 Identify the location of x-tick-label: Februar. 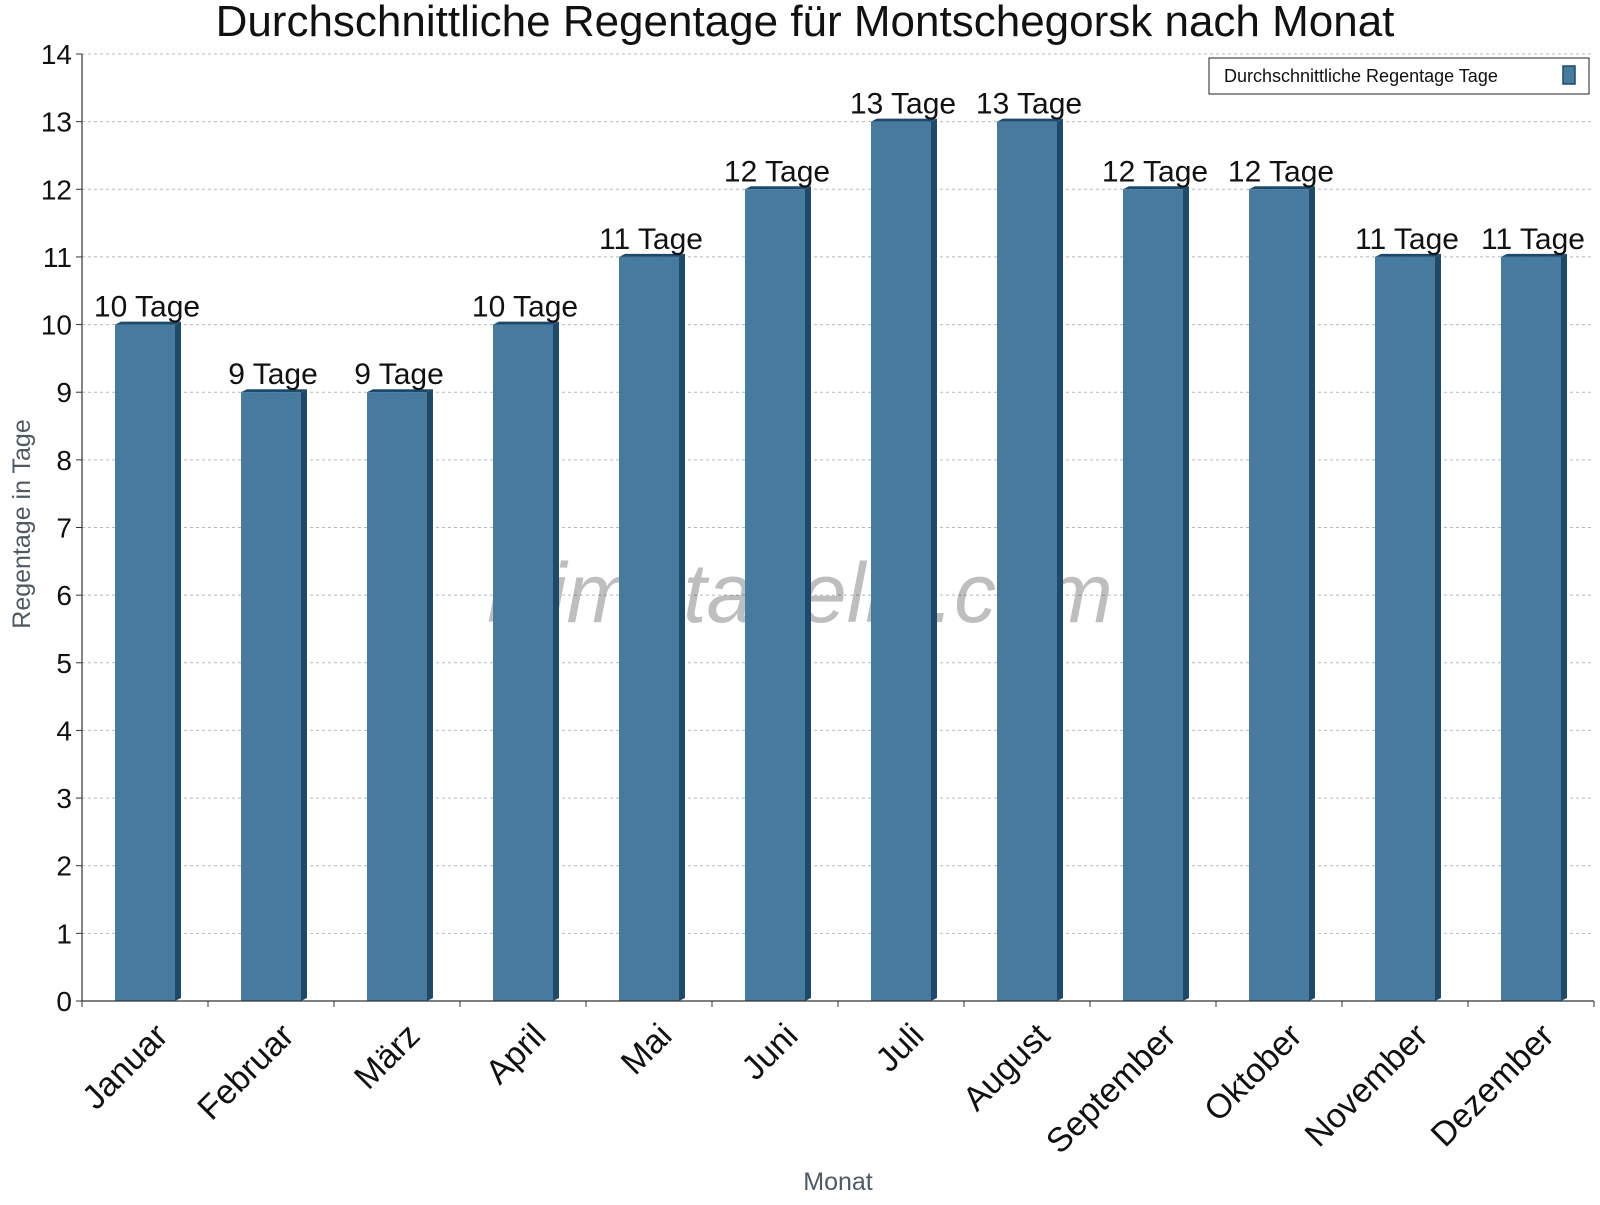
(245, 1072).